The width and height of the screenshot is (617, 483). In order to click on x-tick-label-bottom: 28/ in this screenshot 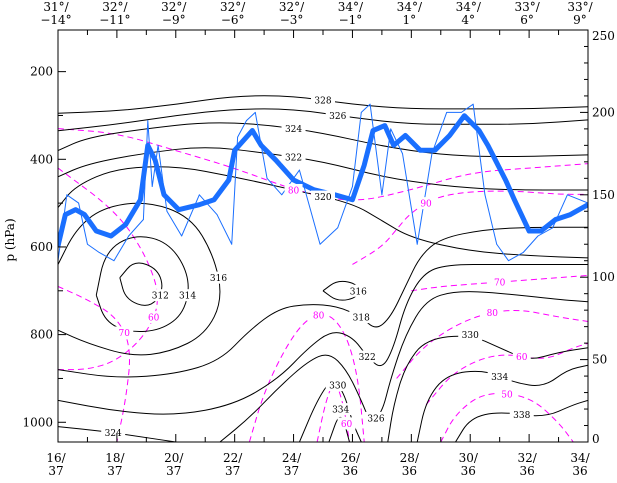, I will do `click(410, 458)`.